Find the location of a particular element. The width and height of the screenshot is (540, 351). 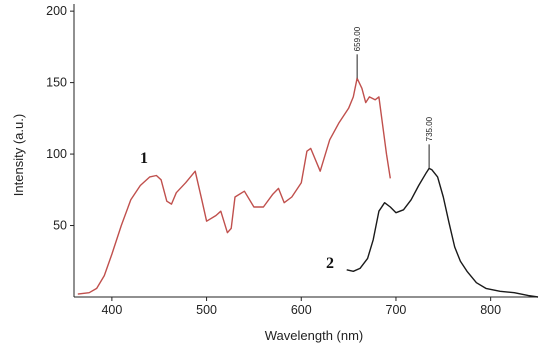

y-tick-label: 200 is located at coordinates (56, 11).